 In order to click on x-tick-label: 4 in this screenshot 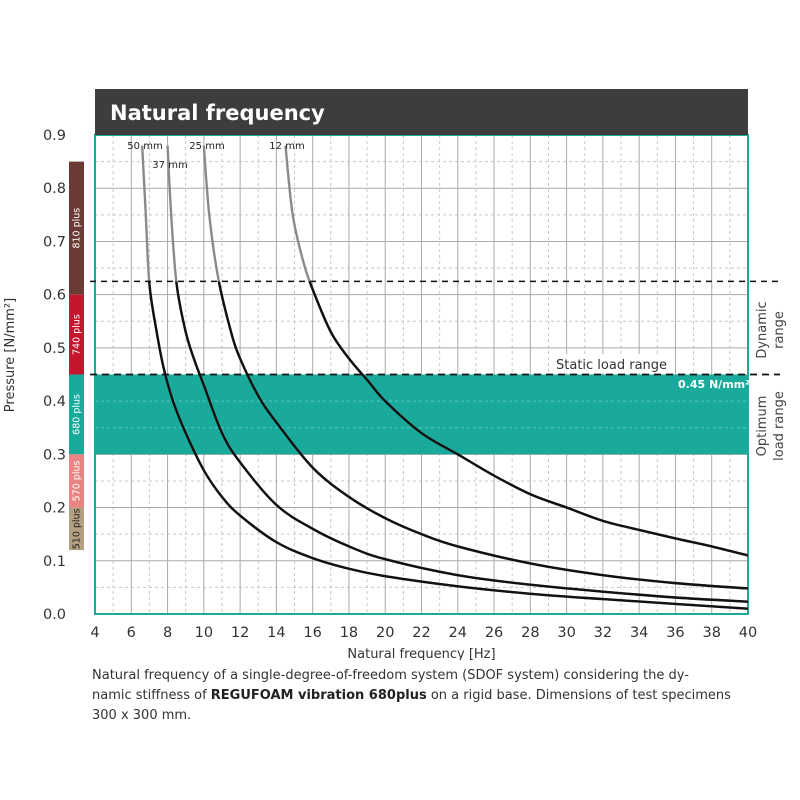, I will do `click(94, 633)`.